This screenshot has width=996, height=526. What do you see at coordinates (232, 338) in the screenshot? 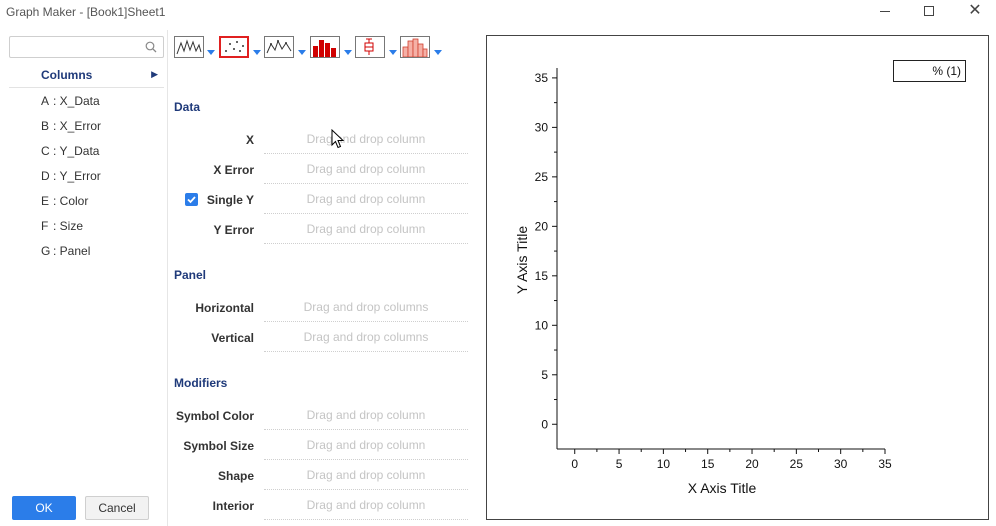
I see `vertical-label: Vertical` at bounding box center [232, 338].